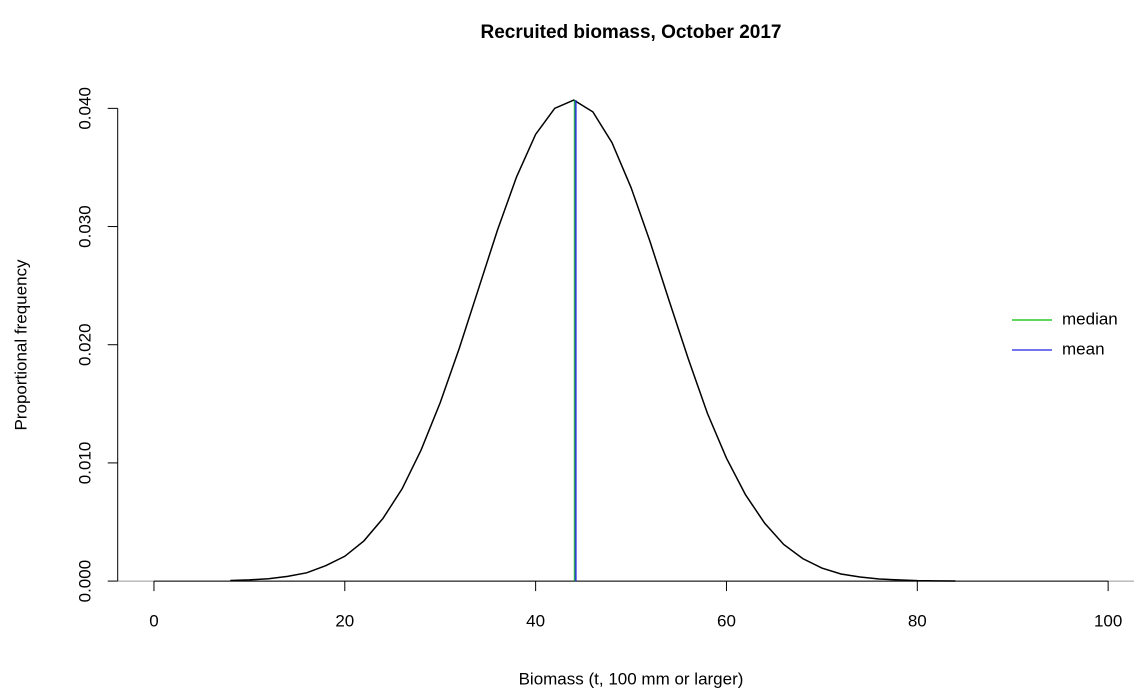  I want to click on chart-title: Recruited biomass, October 2017, so click(631, 32).